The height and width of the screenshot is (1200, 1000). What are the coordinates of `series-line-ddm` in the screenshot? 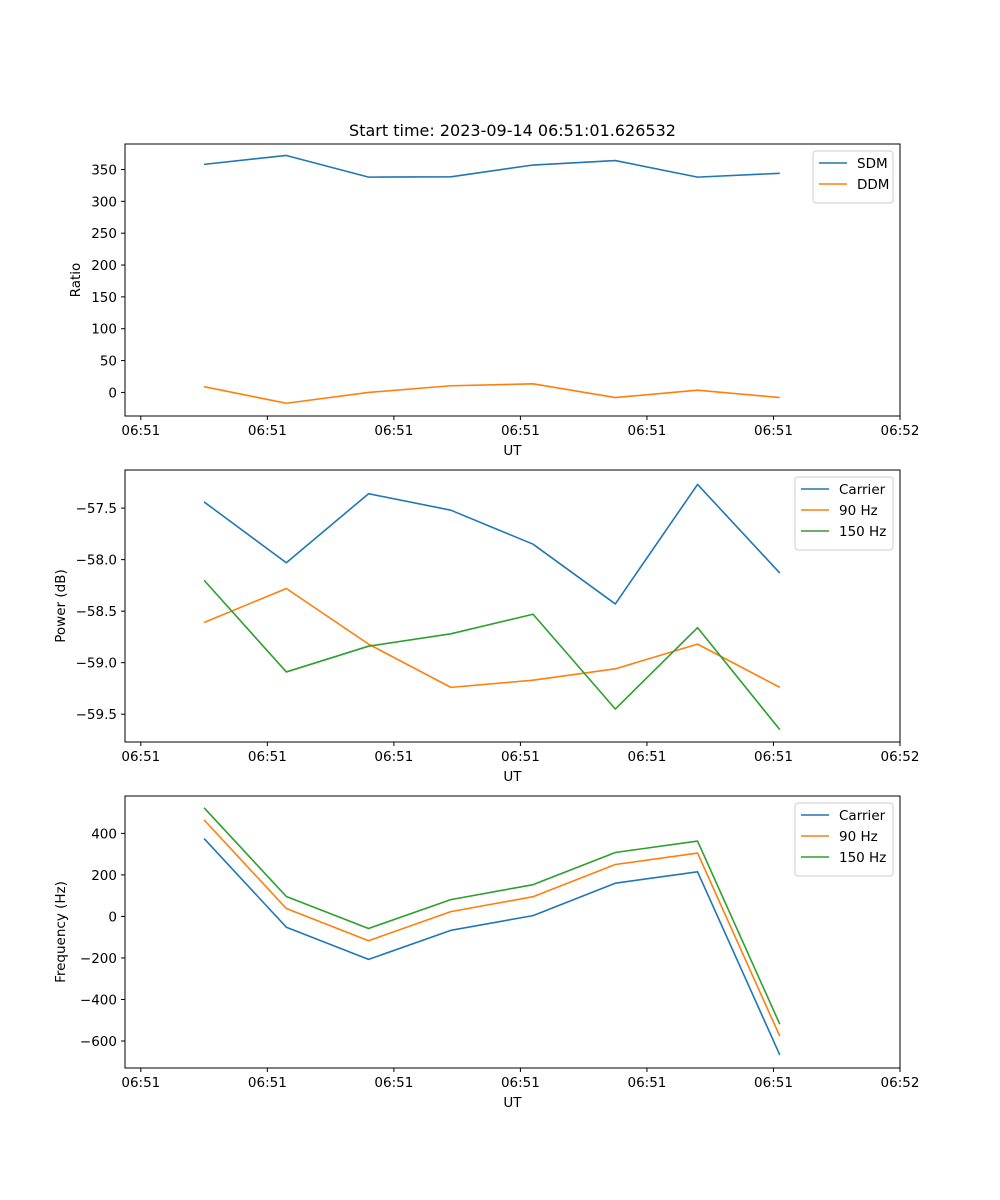 It's located at (491, 394).